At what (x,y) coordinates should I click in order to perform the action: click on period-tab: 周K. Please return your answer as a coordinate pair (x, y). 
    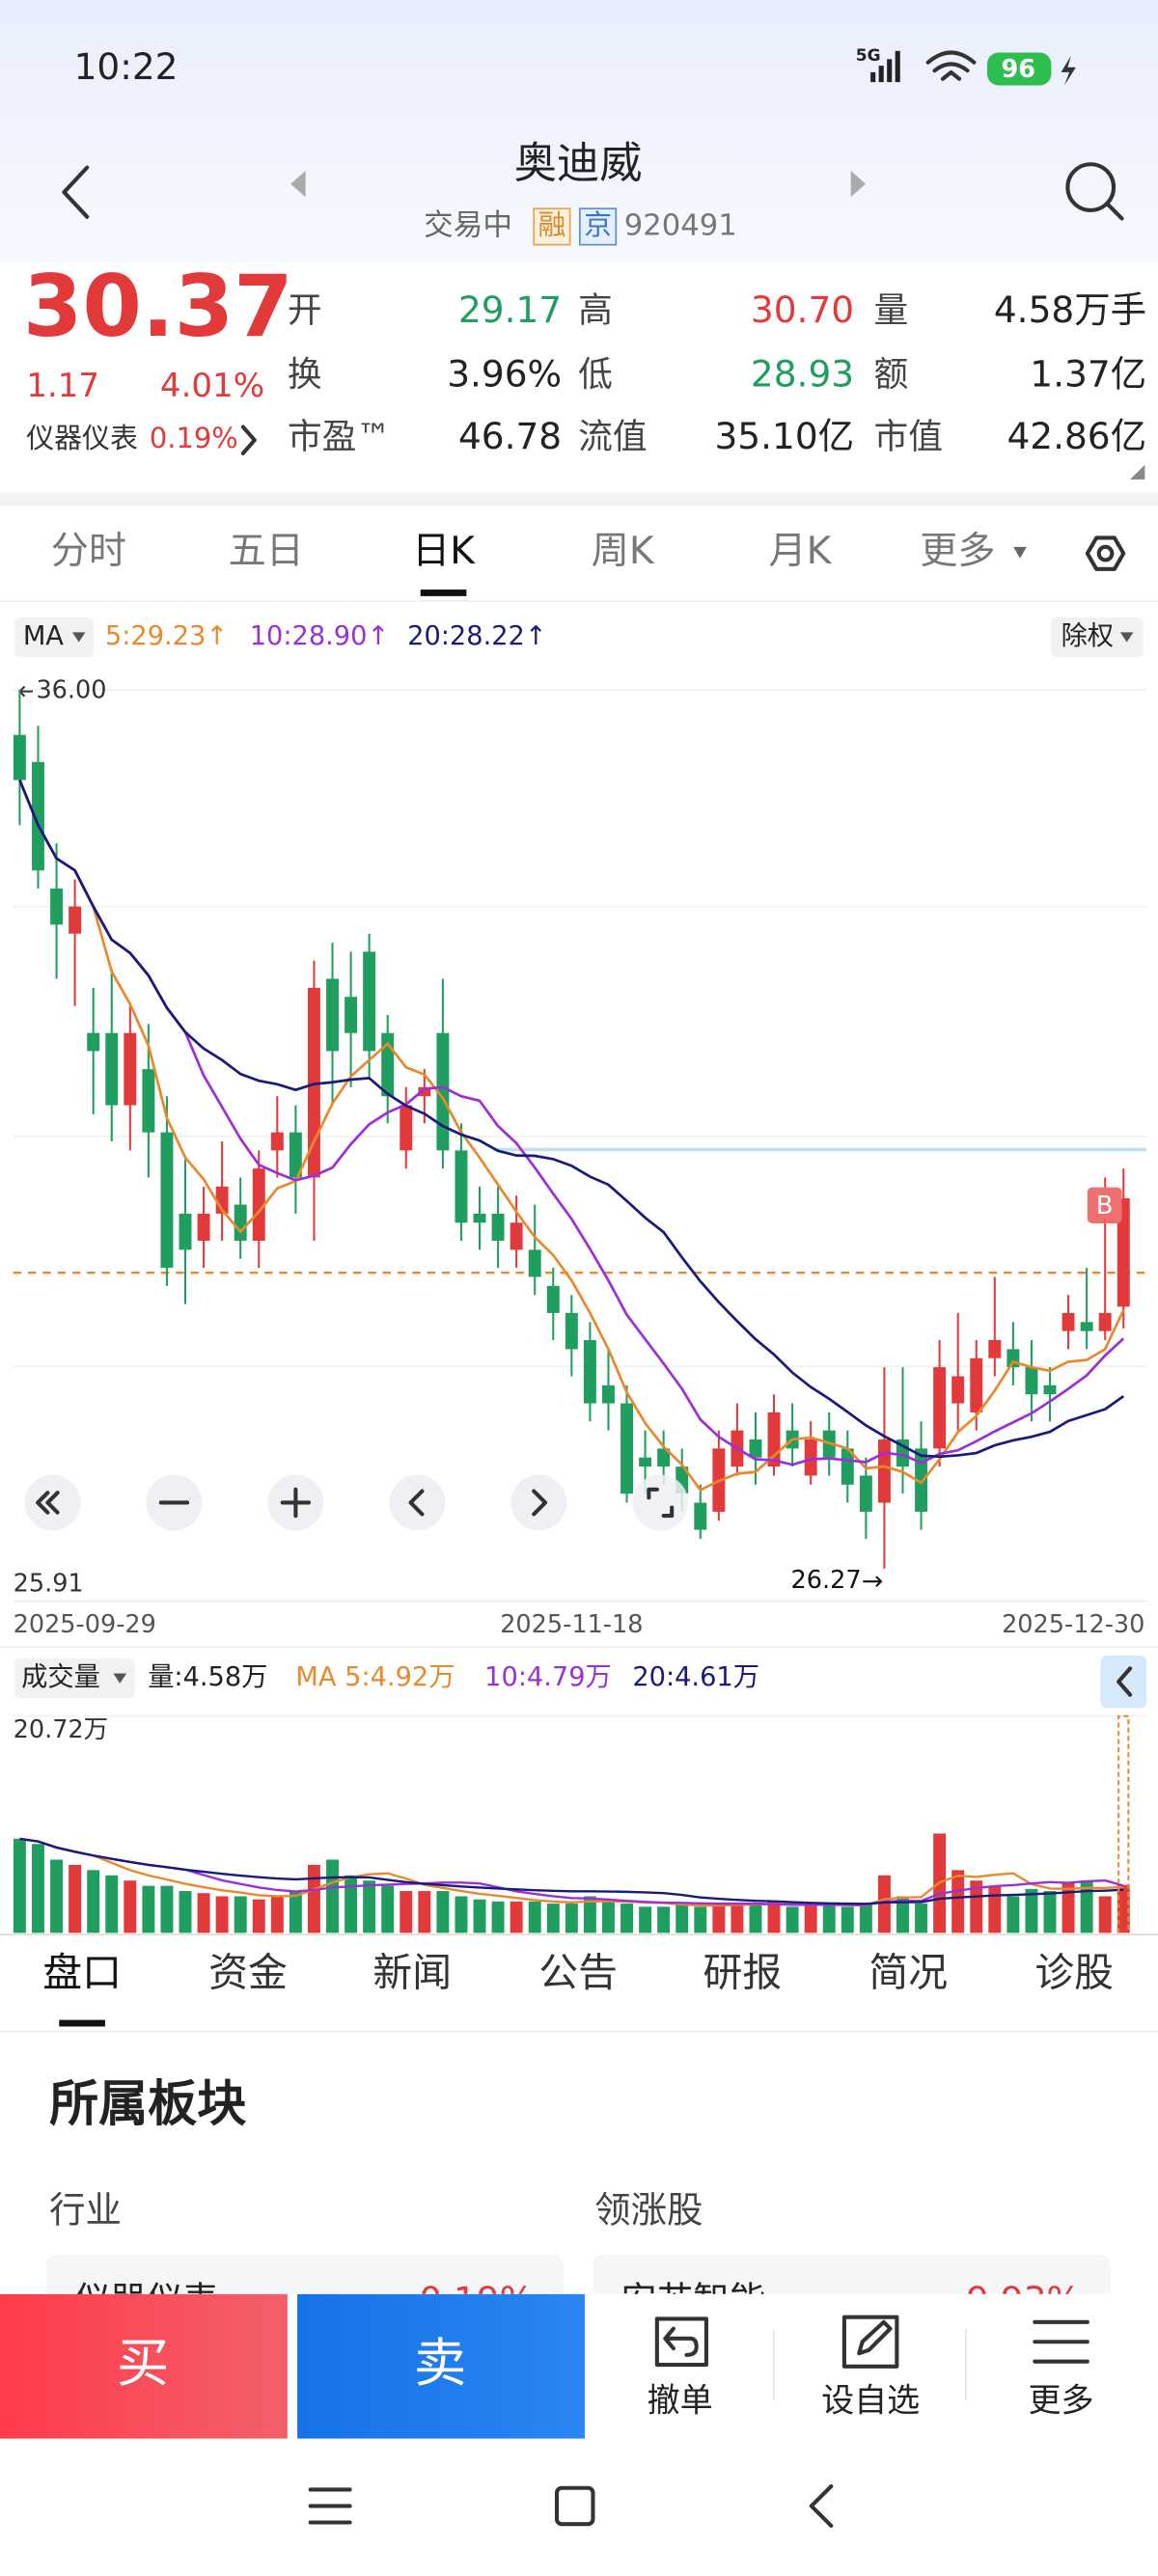
    Looking at the image, I should click on (623, 551).